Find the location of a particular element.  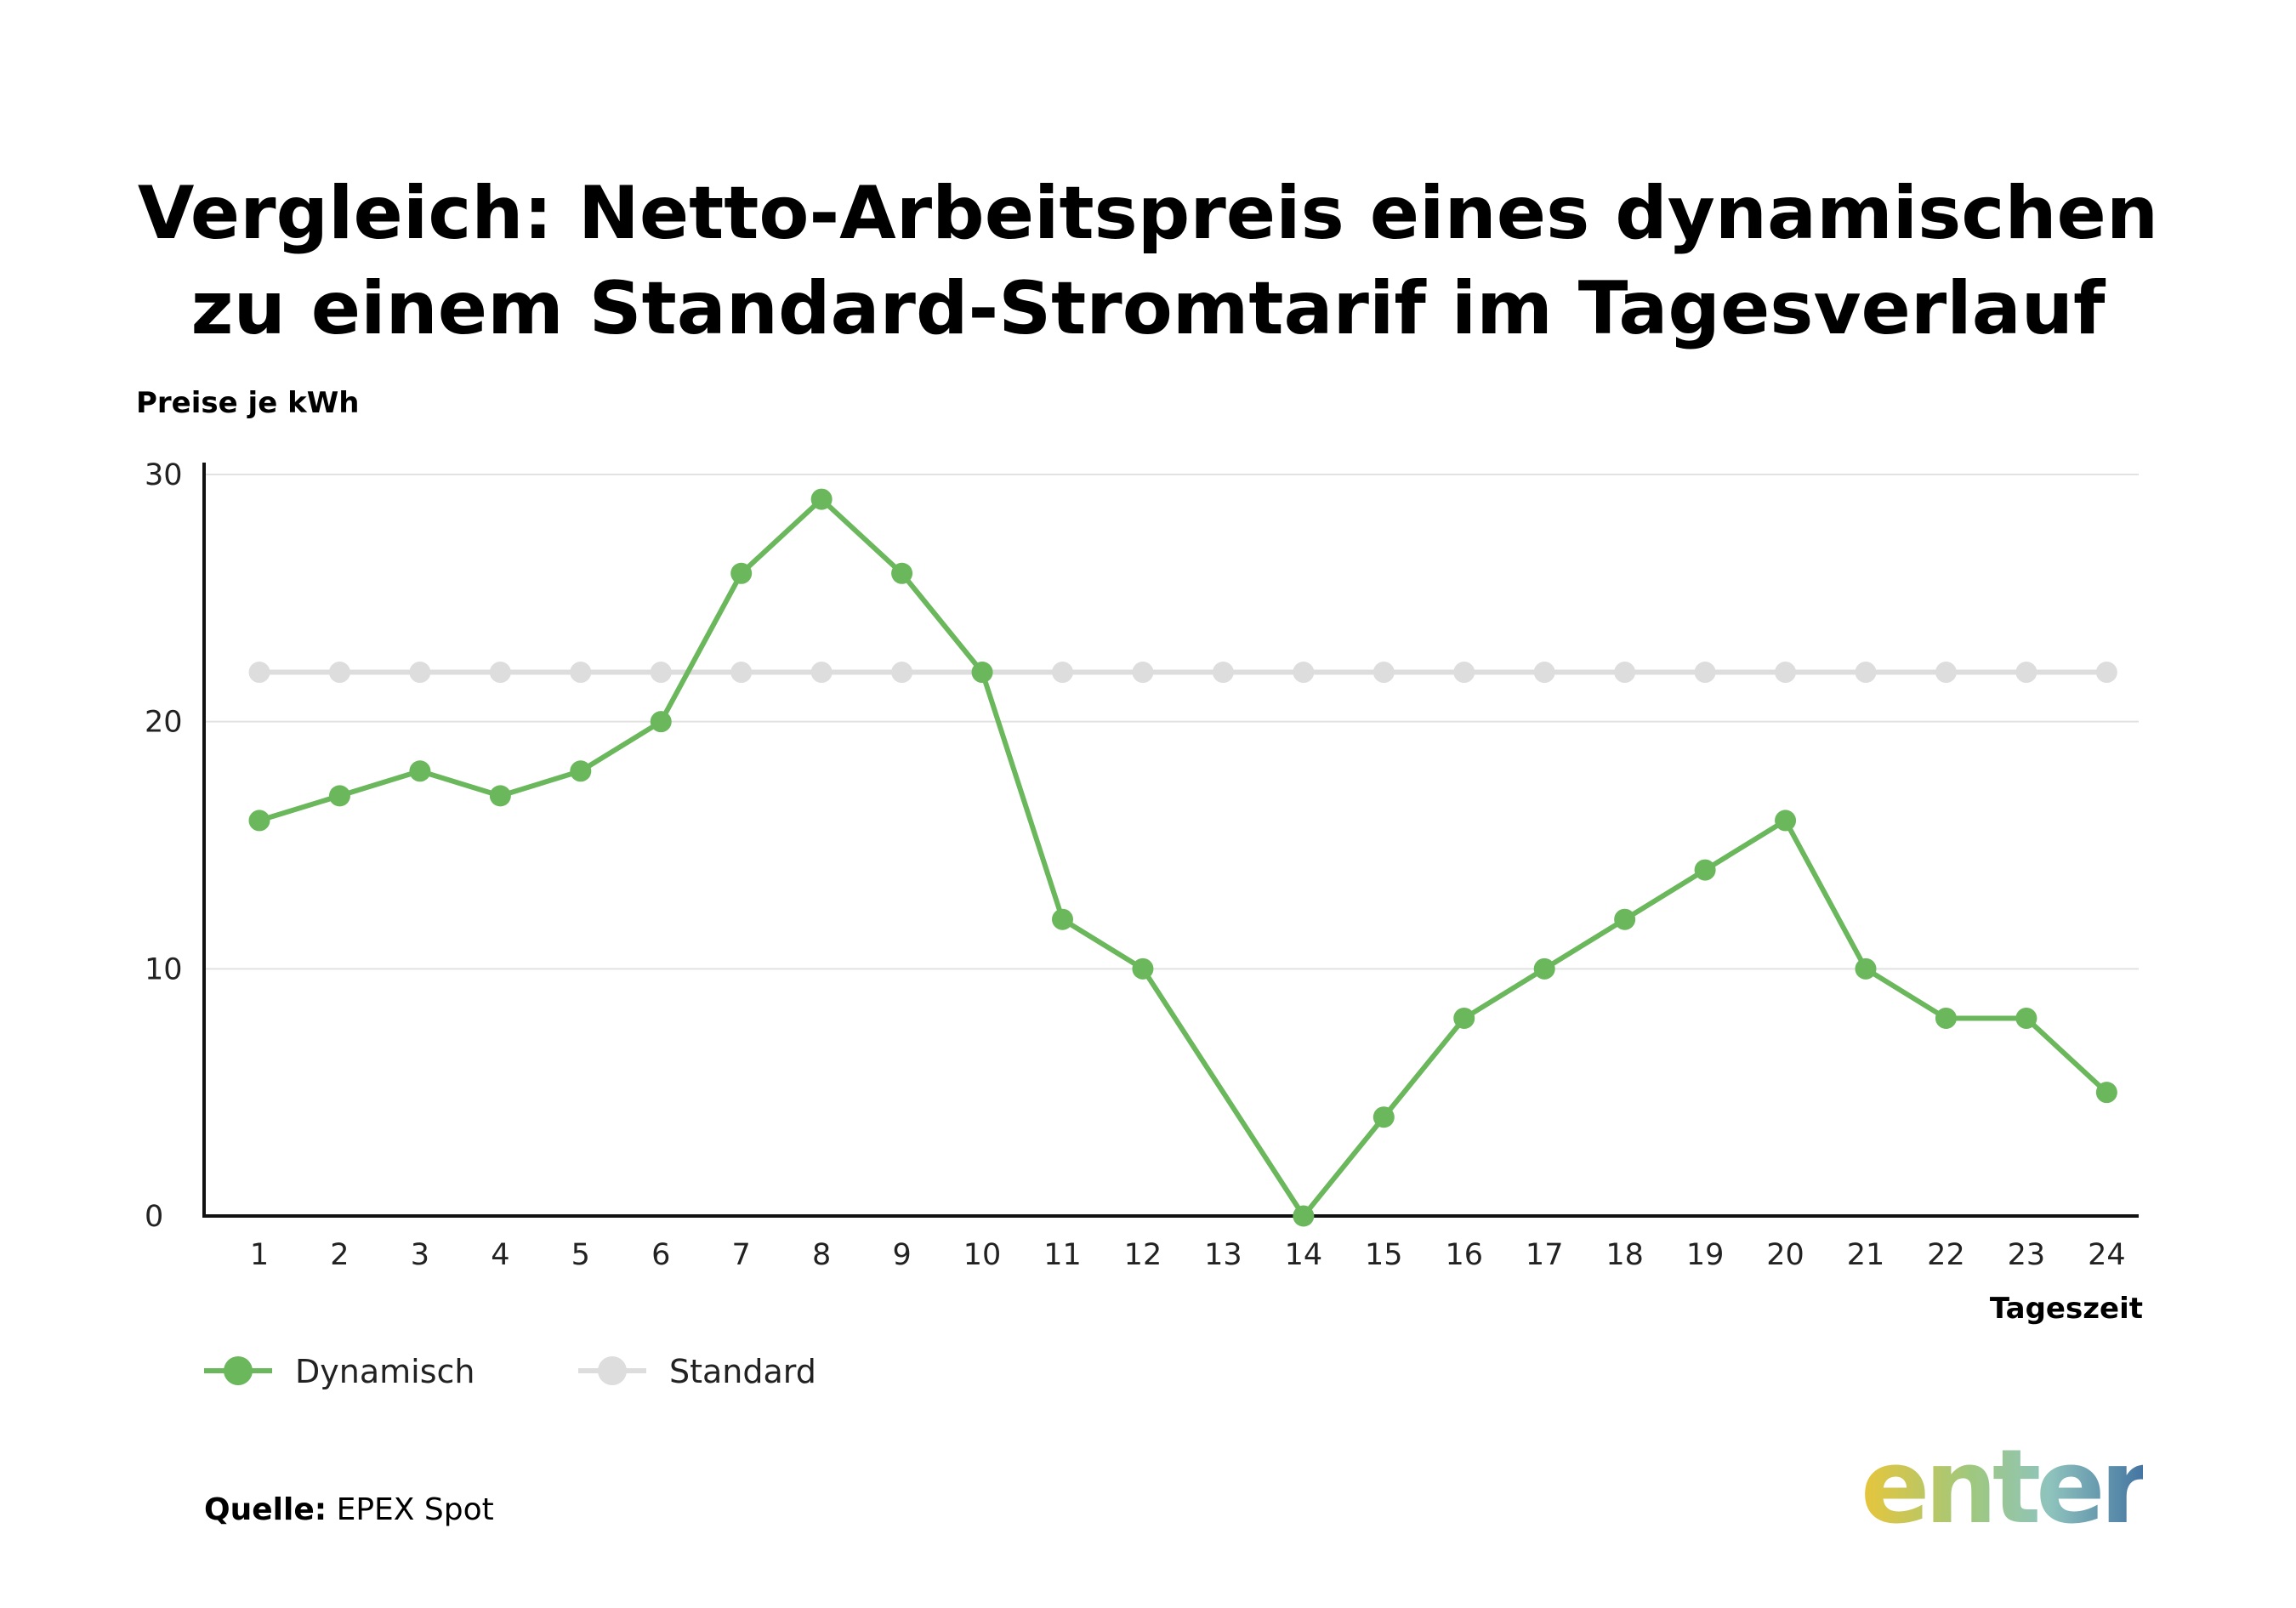

legend-marker-dynamisch is located at coordinates (238, 1370).